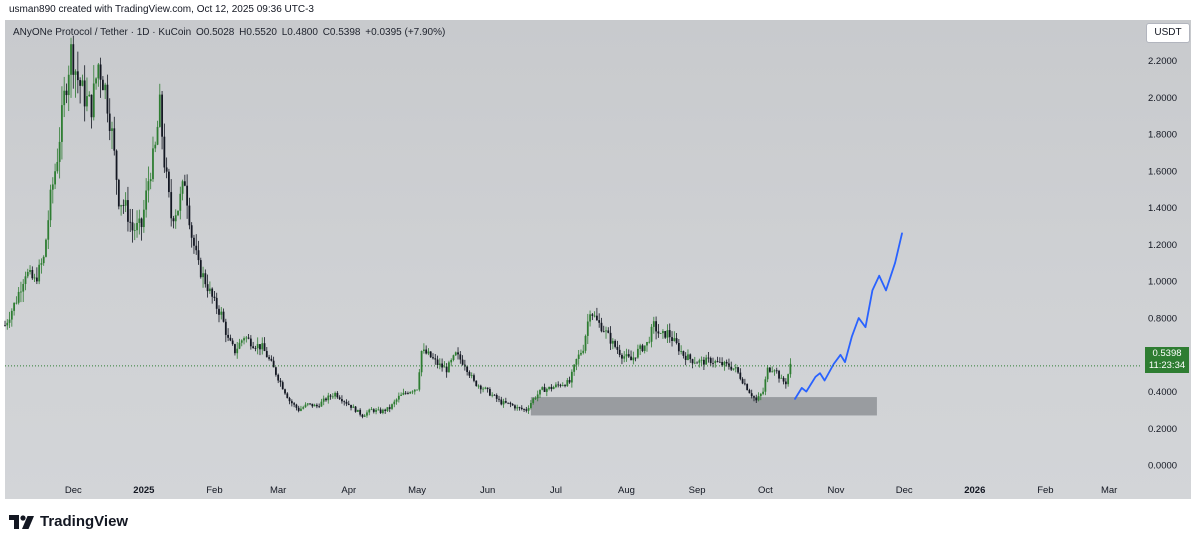 This screenshot has width=1199, height=545. I want to click on x-tick-label: Apr, so click(348, 490).